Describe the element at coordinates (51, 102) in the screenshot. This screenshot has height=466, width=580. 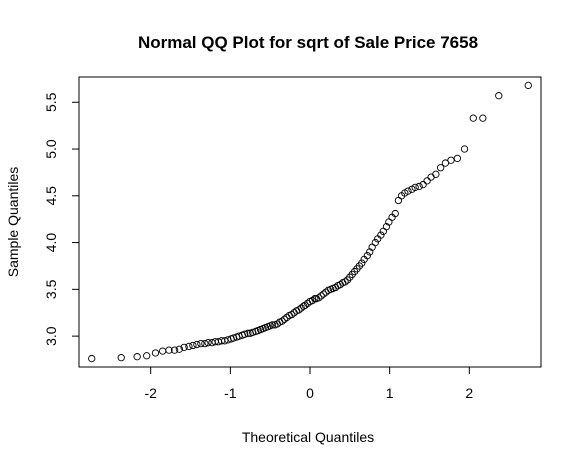
I see `y-tick-label: 5.5` at that location.